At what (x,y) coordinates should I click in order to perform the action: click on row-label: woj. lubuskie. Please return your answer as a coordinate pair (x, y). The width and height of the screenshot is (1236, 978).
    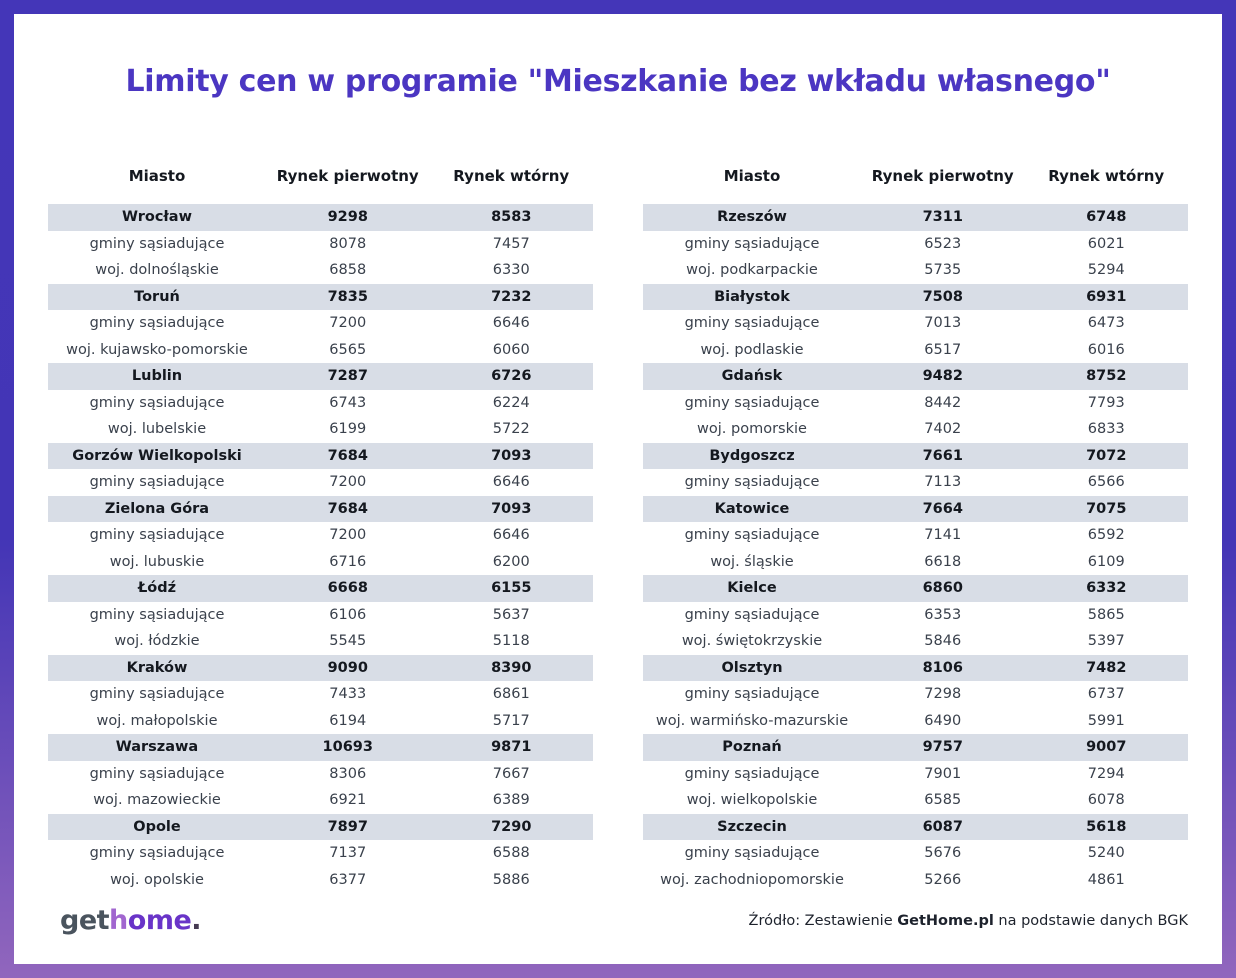
    Looking at the image, I should click on (157, 561).